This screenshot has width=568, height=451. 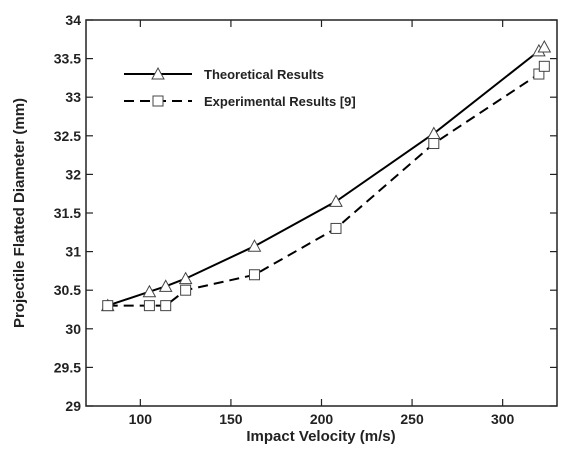 I want to click on y-tick-label: 33, so click(x=73, y=97).